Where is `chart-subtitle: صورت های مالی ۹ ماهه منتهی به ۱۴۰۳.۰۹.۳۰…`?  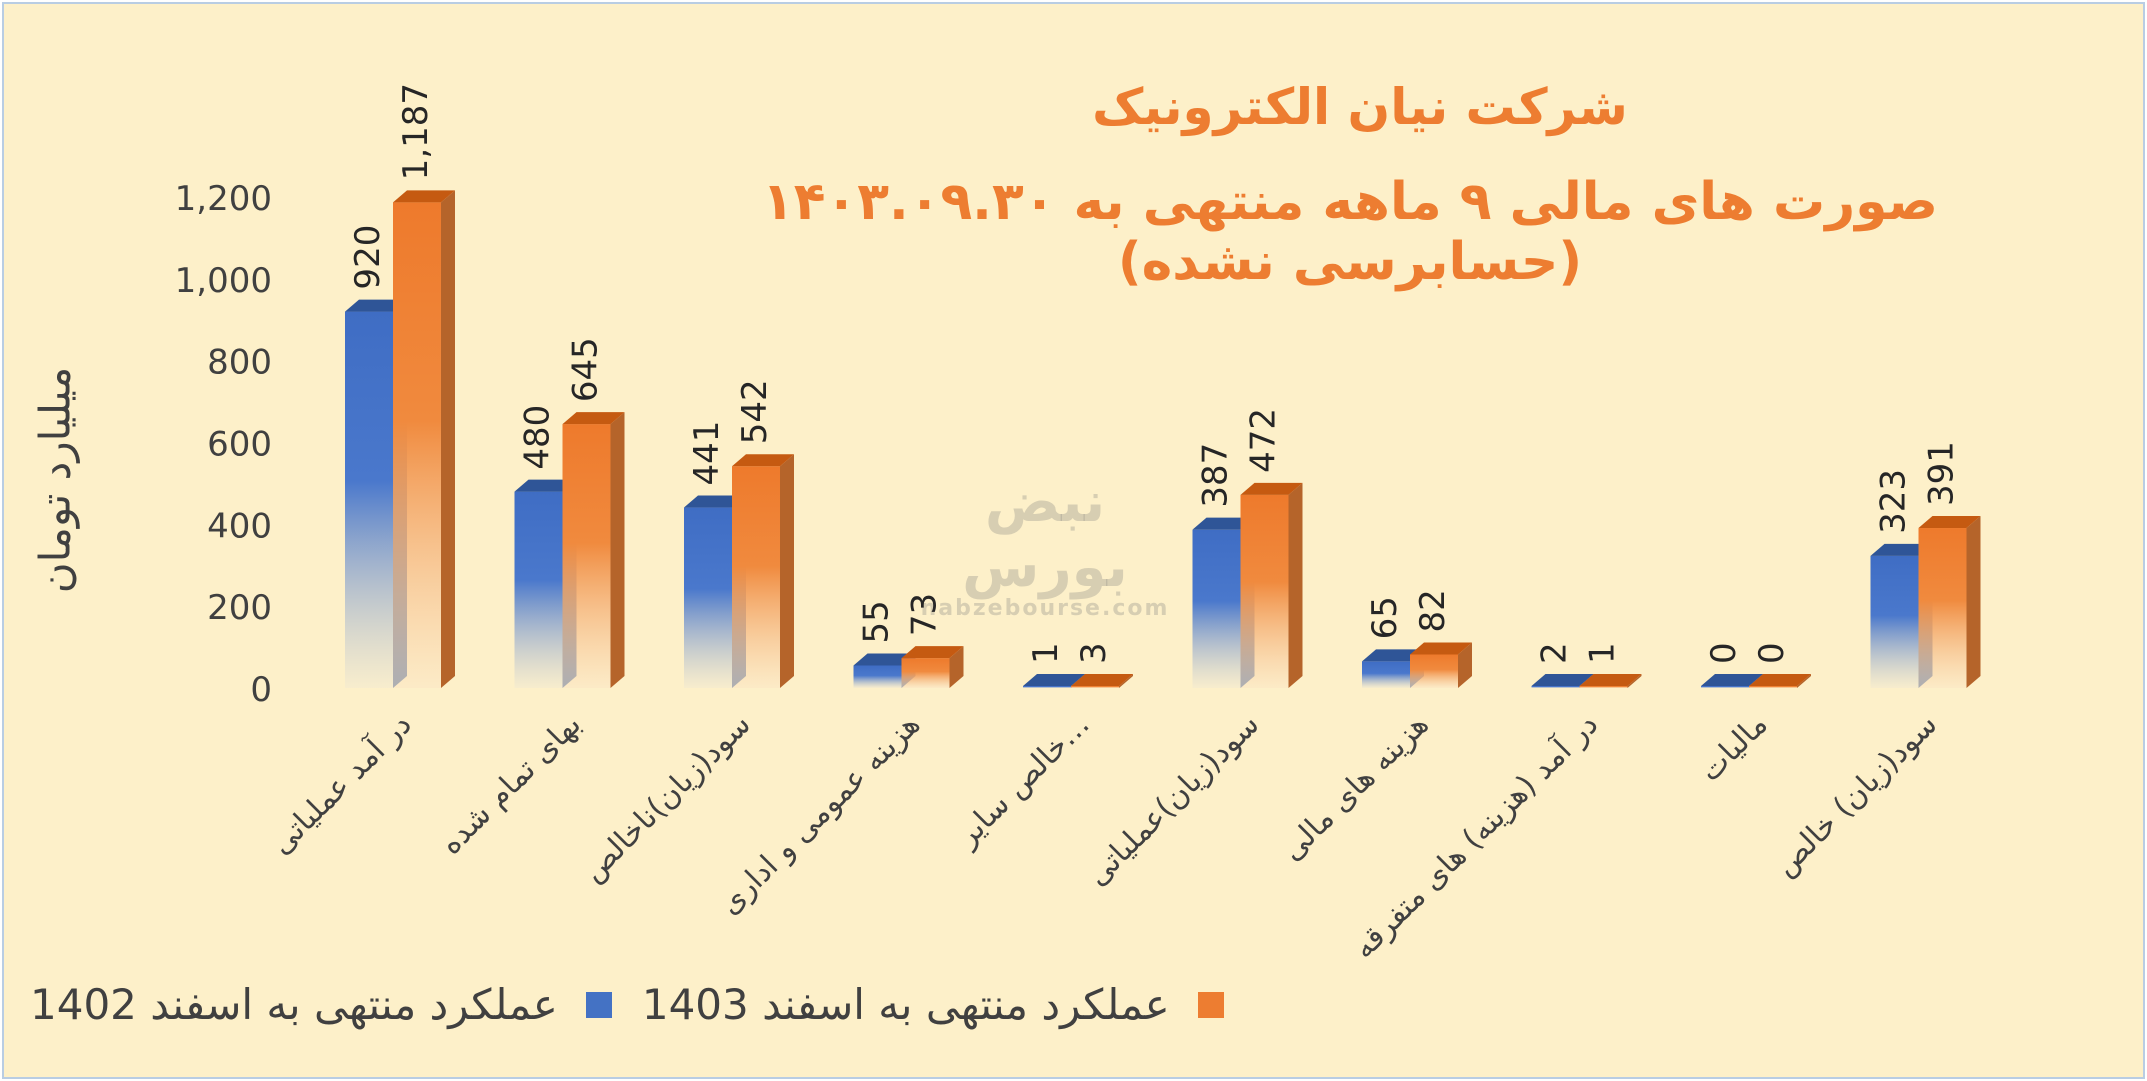 chart-subtitle: صورت های مالی ۹ ماهه منتهی به ۱۴۰۳.۰۹.۳۰… is located at coordinates (1350, 232).